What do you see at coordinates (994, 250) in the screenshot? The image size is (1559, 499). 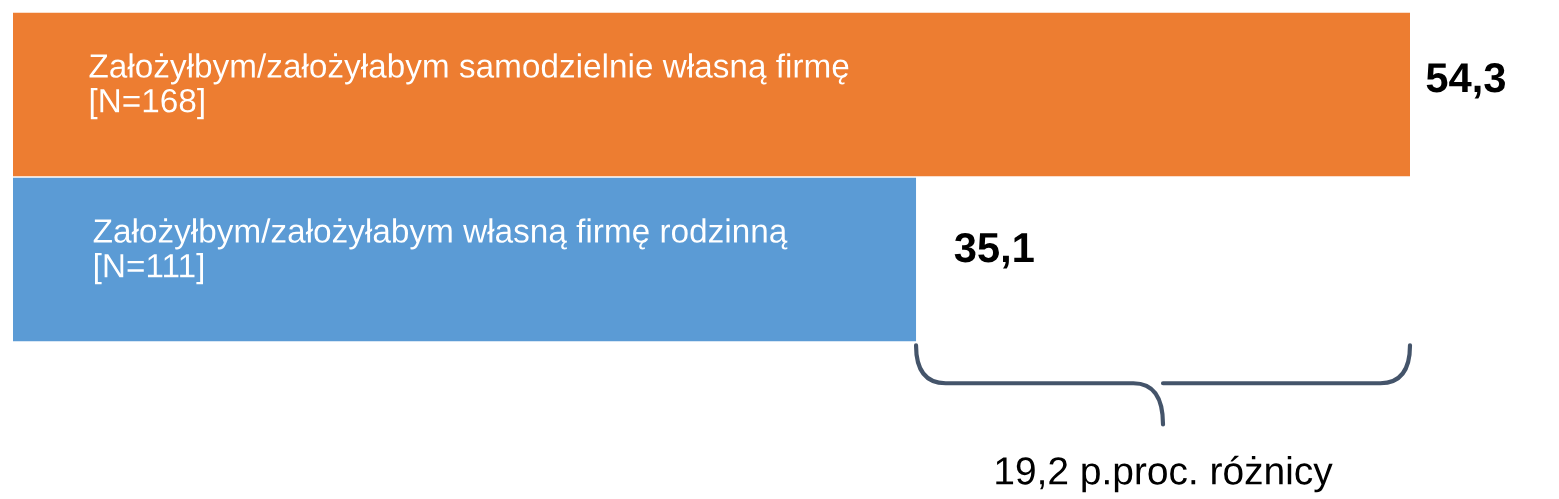 I see `data-label: 35,1` at bounding box center [994, 250].